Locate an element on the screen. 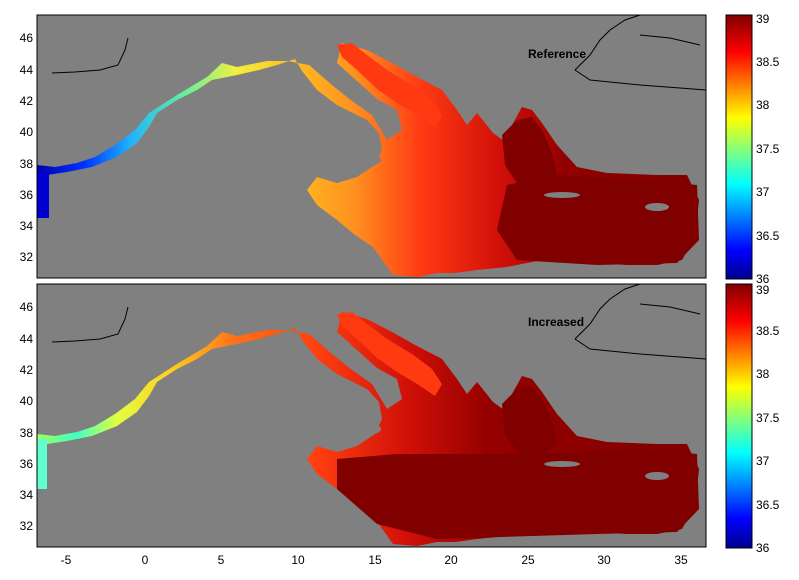  x-tick-label: 0 is located at coordinates (145, 560).